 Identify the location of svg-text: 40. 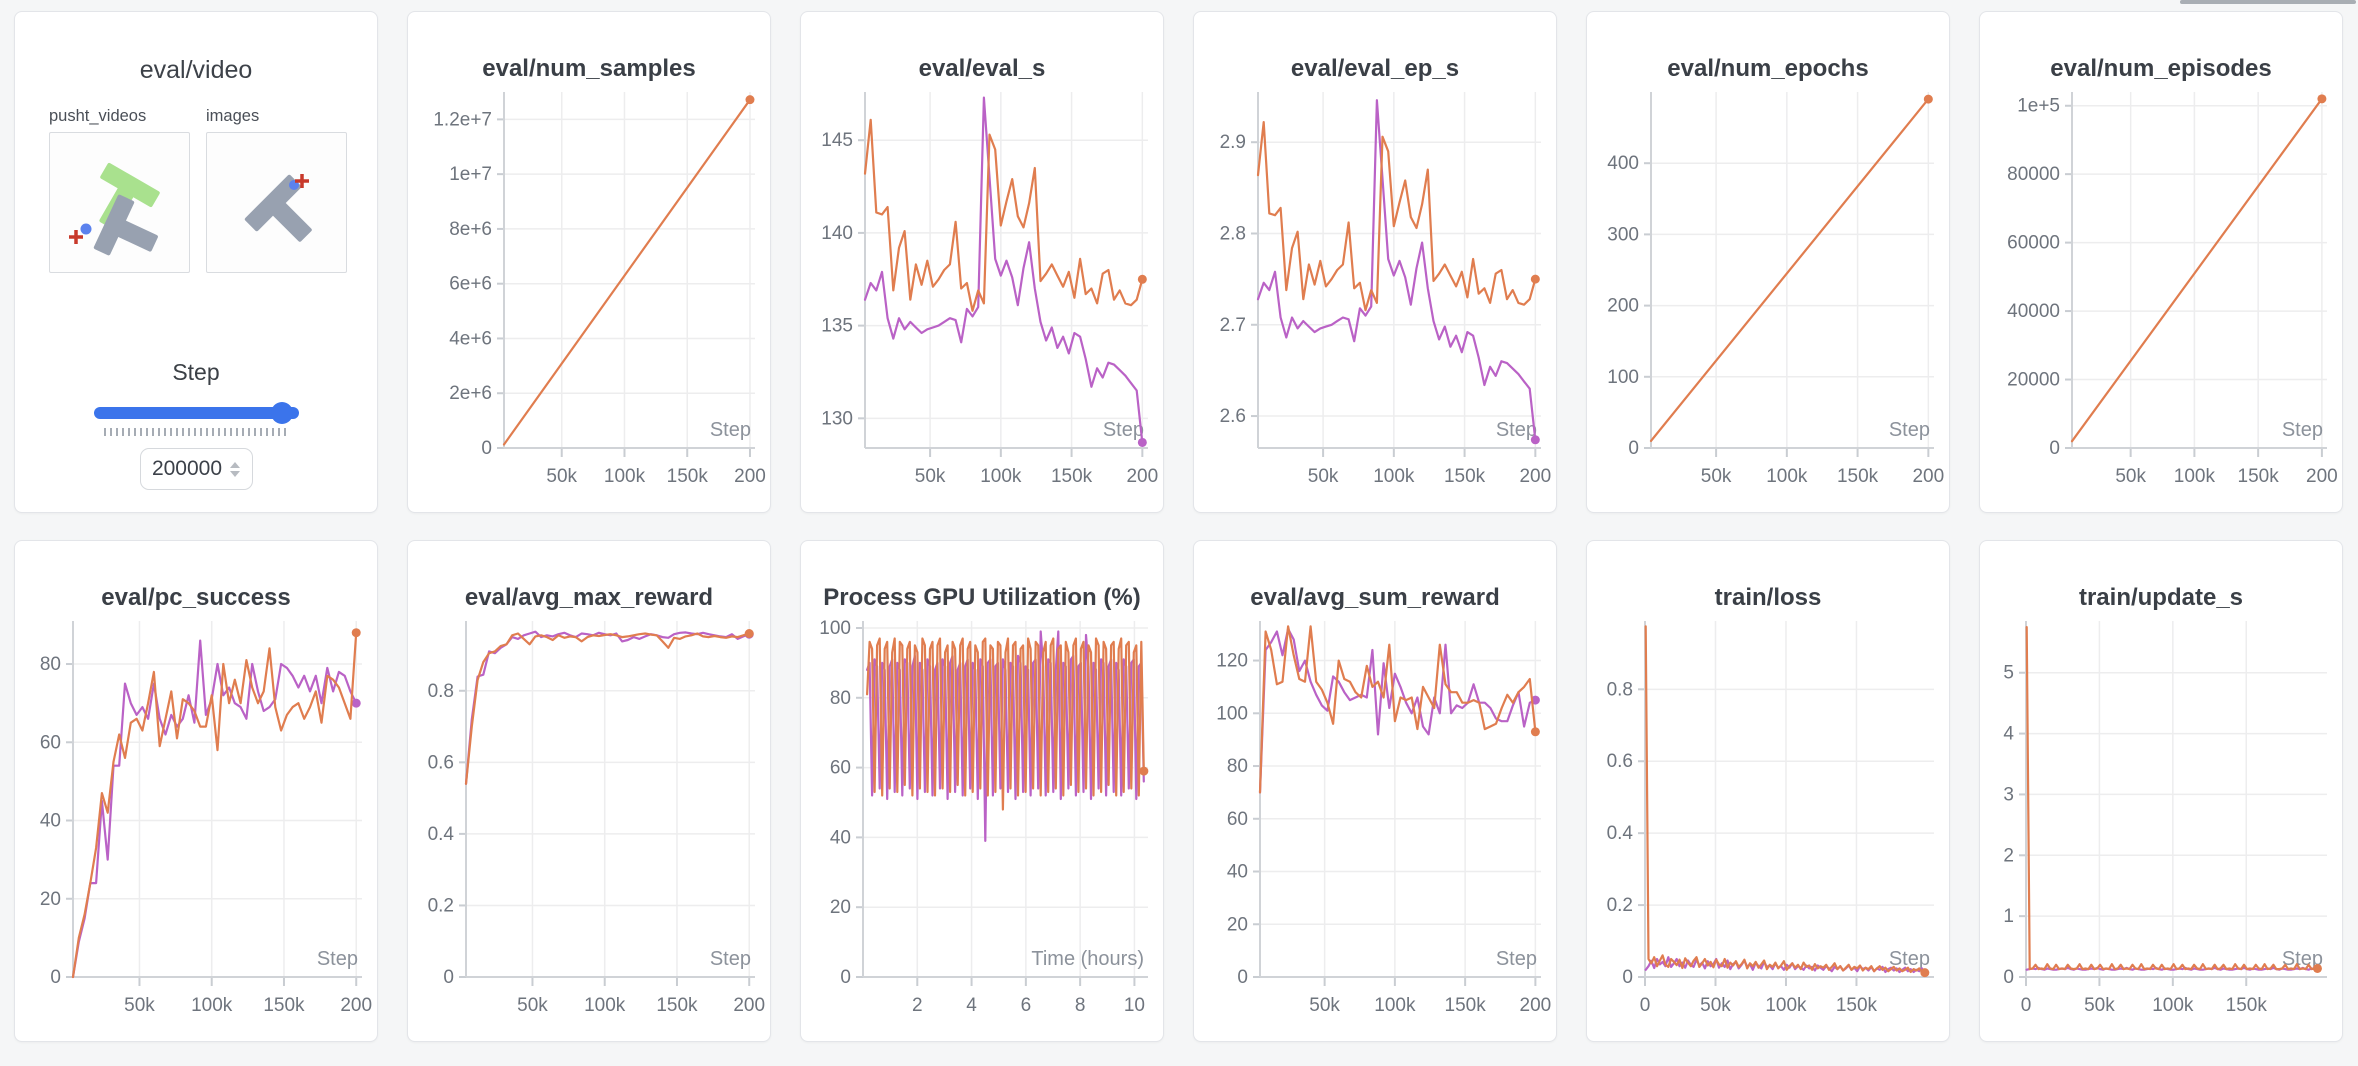
(1237, 872).